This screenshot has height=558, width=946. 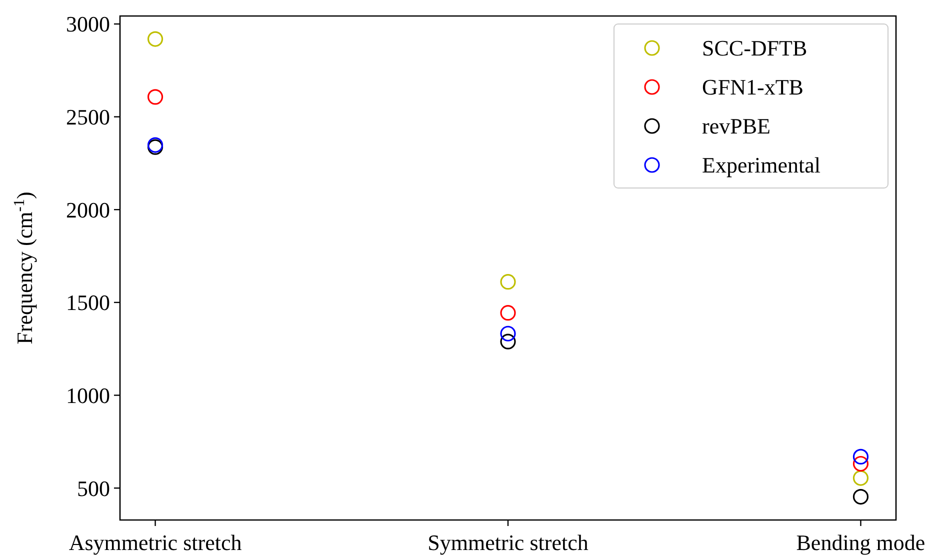 What do you see at coordinates (508, 542) in the screenshot?
I see `x-tick-label: Symmetric stretch` at bounding box center [508, 542].